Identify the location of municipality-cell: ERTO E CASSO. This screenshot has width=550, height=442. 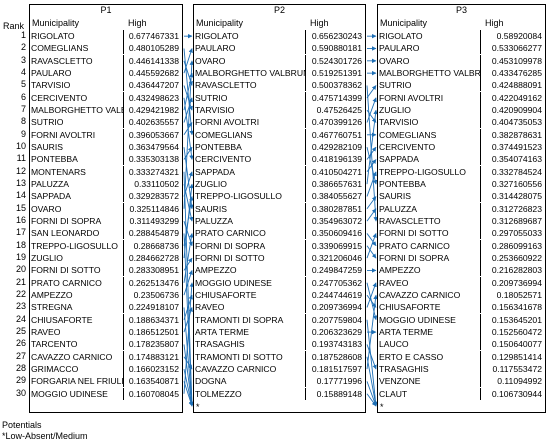
(411, 356).